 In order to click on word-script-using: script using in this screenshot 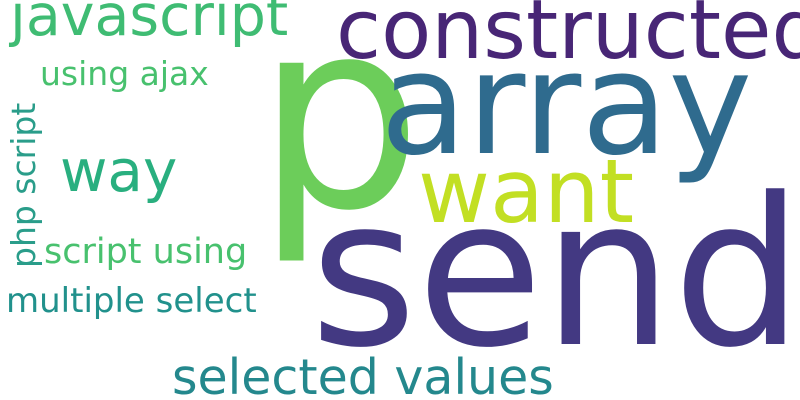, I will do `click(146, 252)`.